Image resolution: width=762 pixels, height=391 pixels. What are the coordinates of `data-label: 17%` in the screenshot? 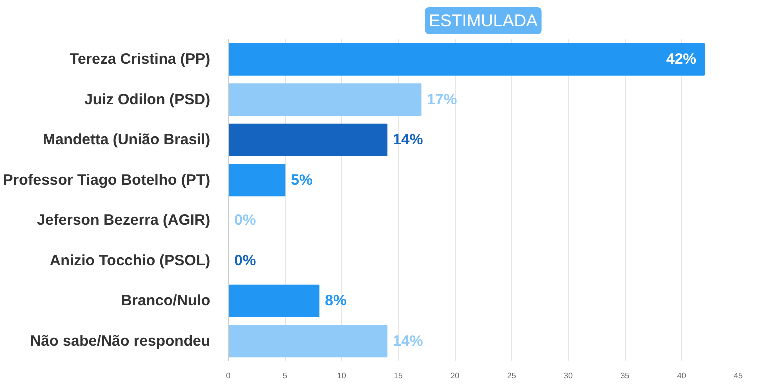 It's located at (442, 99).